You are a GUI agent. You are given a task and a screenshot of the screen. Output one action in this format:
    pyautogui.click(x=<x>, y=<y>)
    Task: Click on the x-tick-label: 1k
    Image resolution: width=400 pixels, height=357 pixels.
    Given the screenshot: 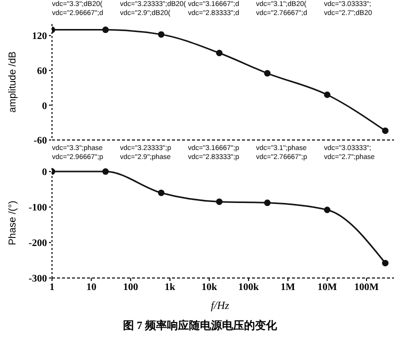 What is the action you would take?
    pyautogui.click(x=170, y=288)
    